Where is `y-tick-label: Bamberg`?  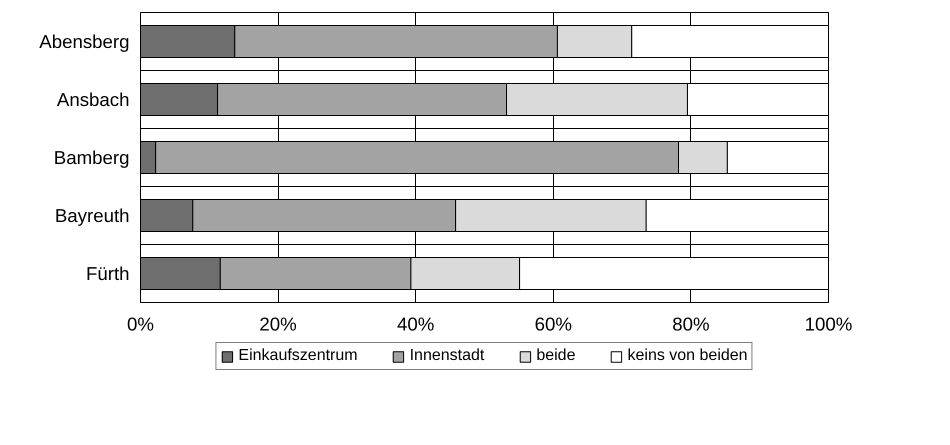 y-tick-label: Bamberg is located at coordinates (92, 157).